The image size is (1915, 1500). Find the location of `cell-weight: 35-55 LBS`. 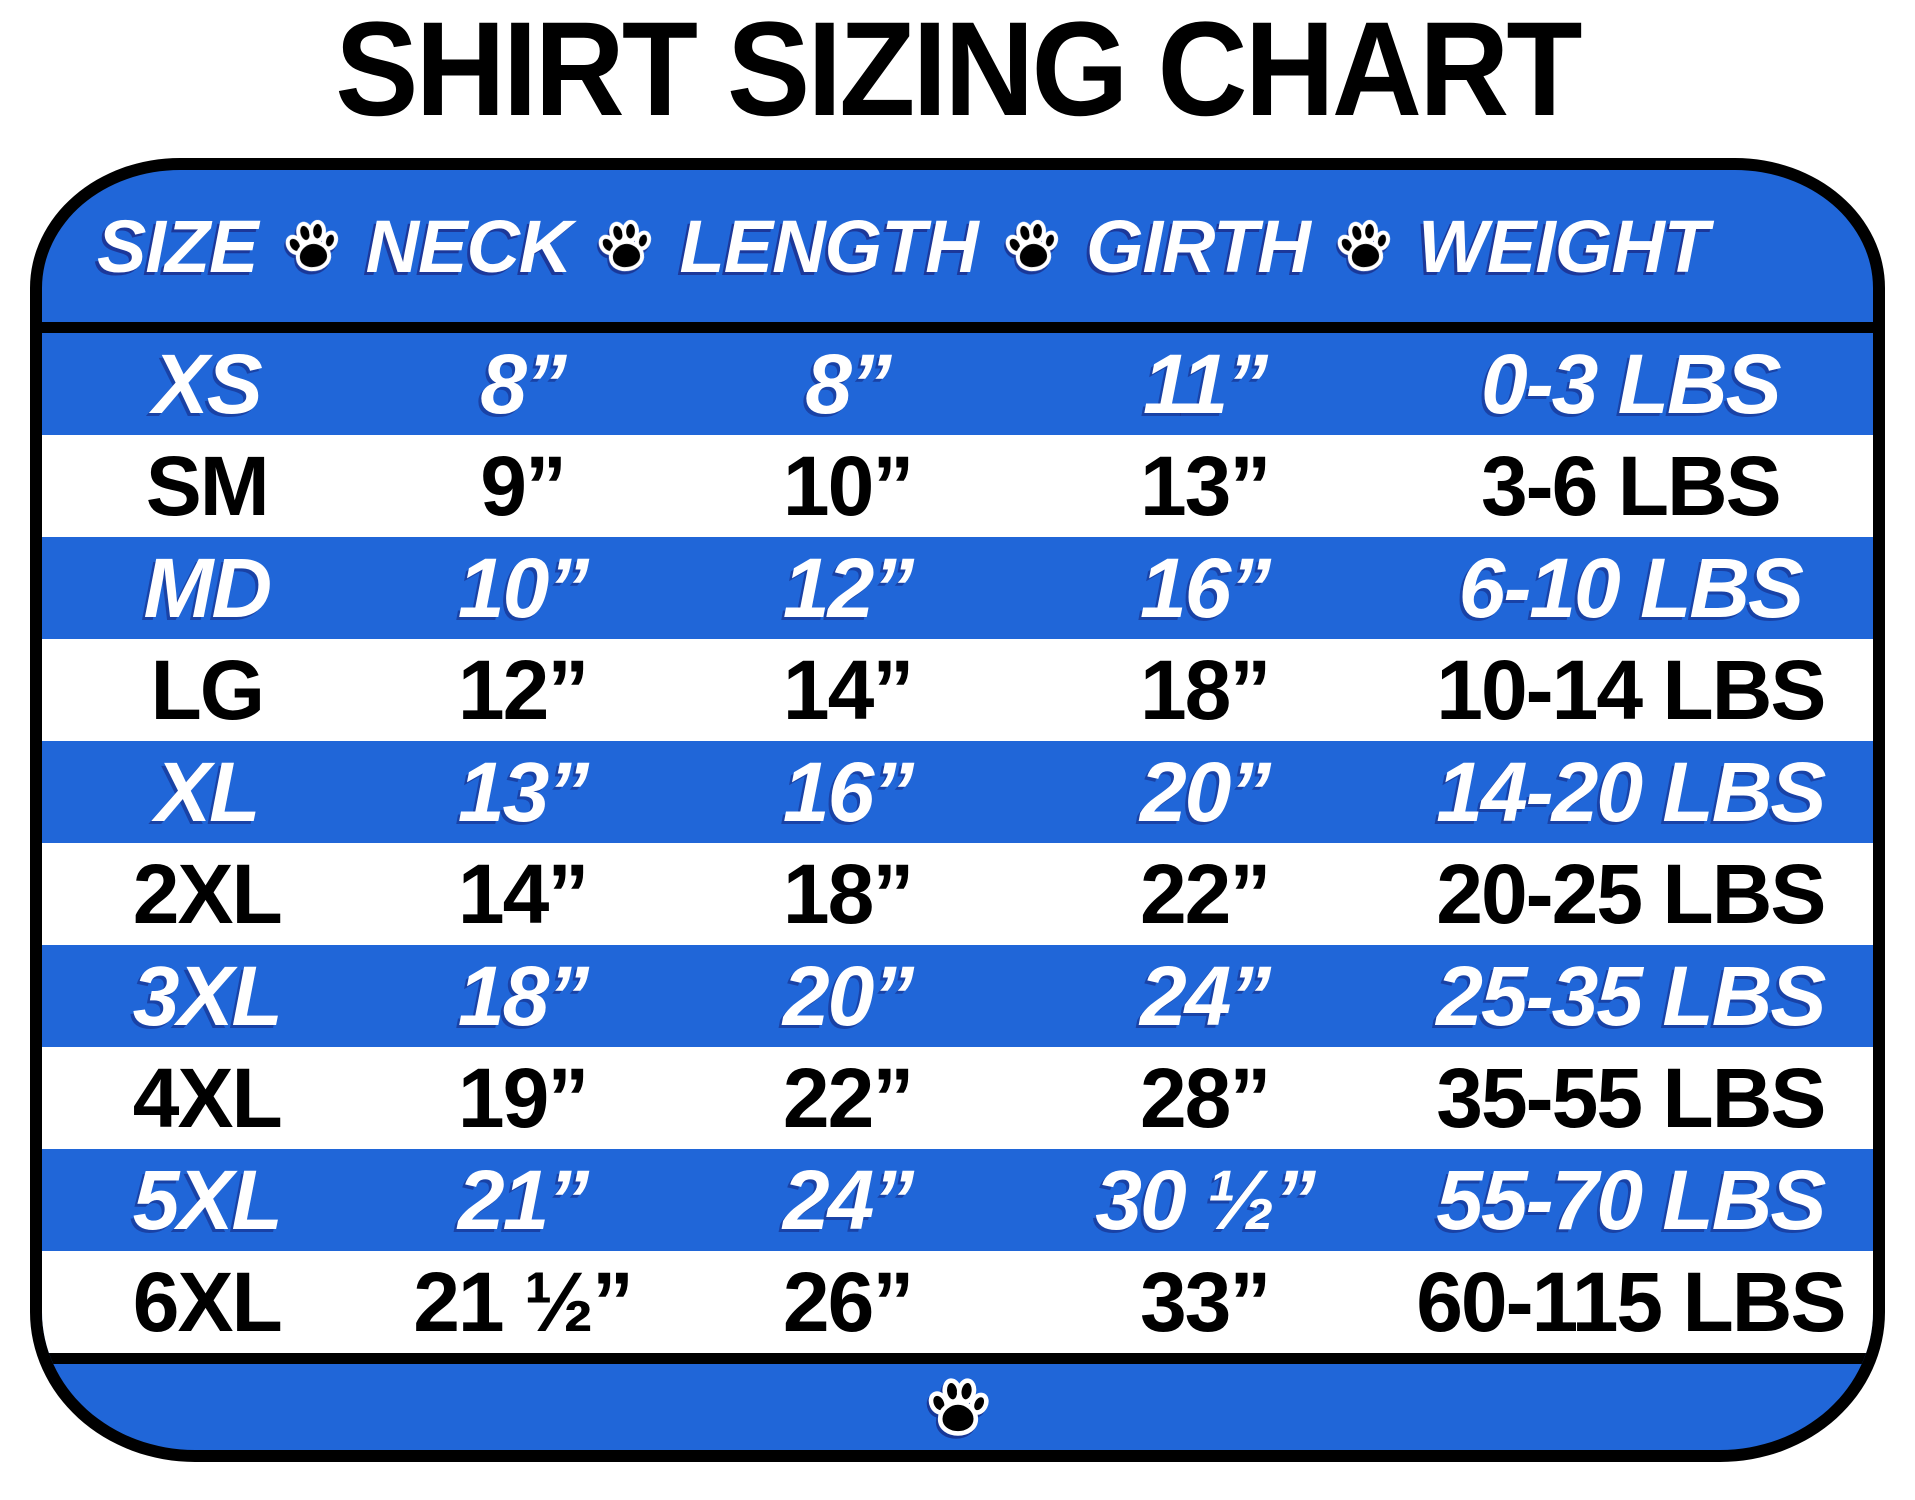

cell-weight: 35-55 LBS is located at coordinates (1631, 1097).